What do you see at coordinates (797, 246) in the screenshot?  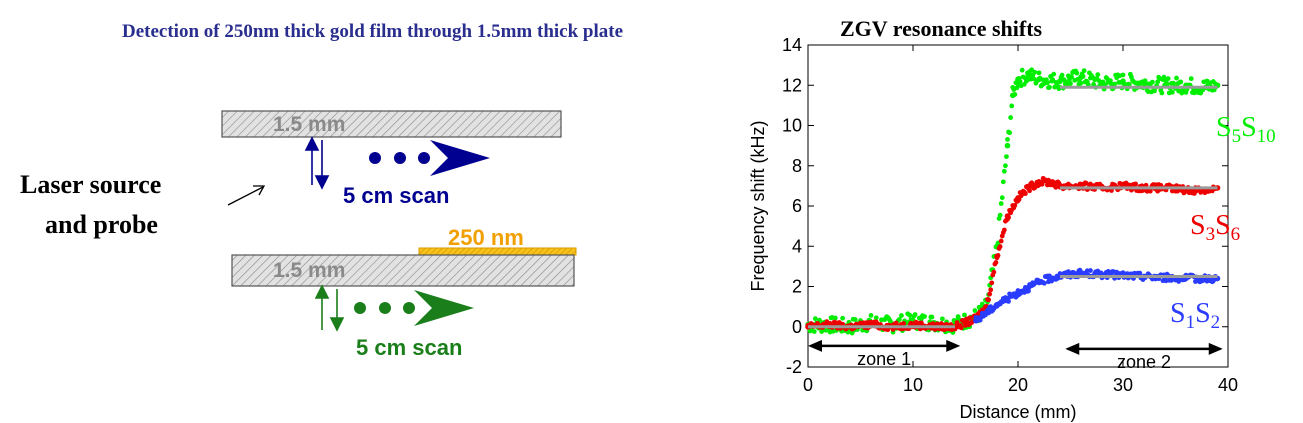 I see `y-tick-label: 4` at bounding box center [797, 246].